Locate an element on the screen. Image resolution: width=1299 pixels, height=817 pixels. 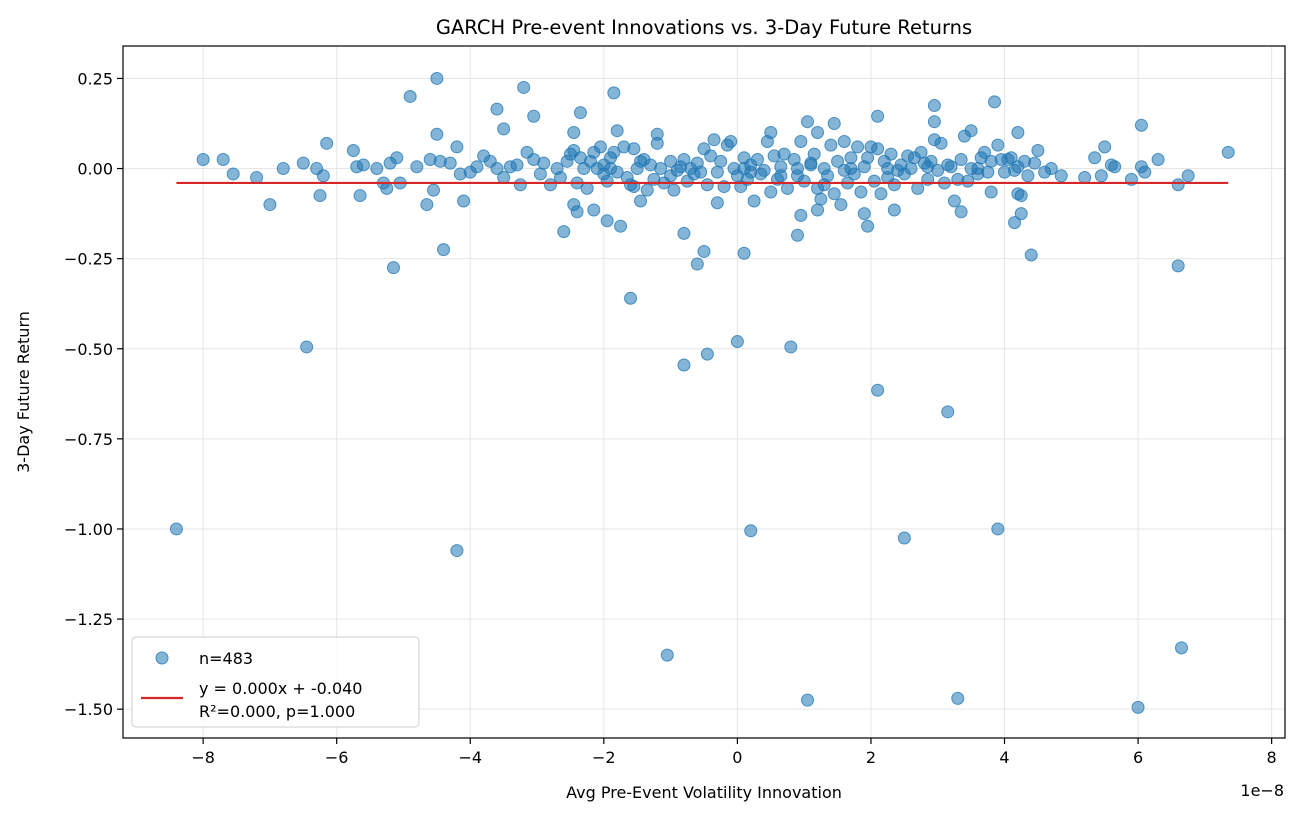
legend-scatter-label: n=483 is located at coordinates (226, 658).